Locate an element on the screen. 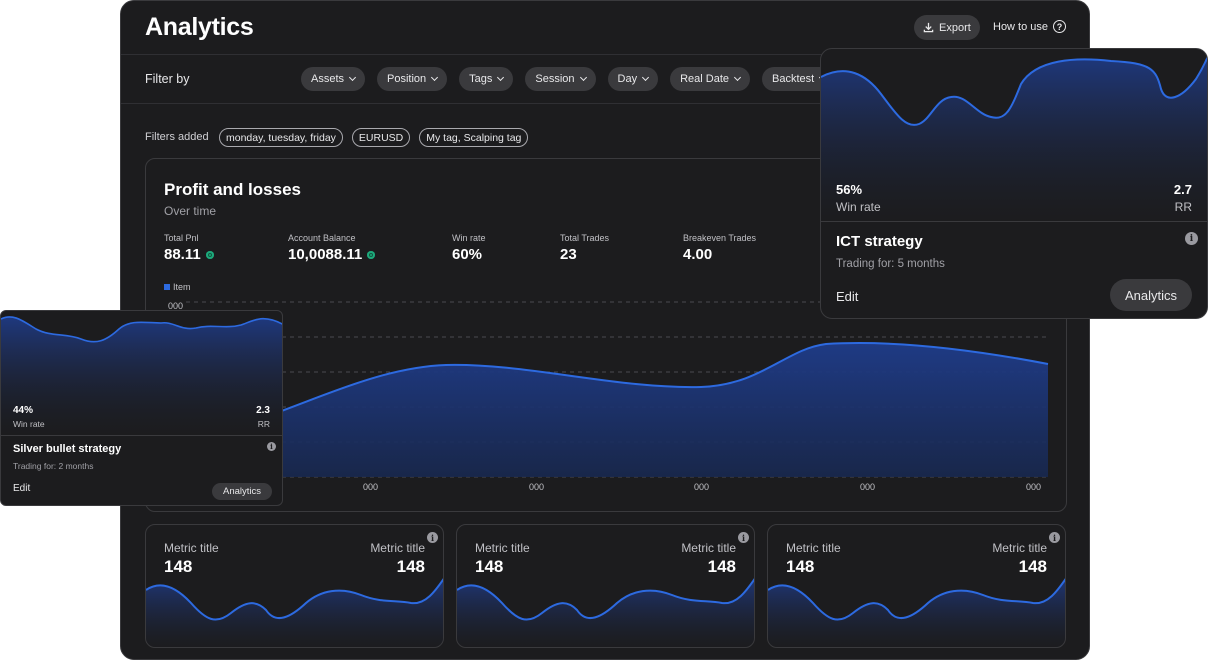 The width and height of the screenshot is (1208, 660). stat-breakeven-trades: Breakeven Trades 4.00 is located at coordinates (719, 248).